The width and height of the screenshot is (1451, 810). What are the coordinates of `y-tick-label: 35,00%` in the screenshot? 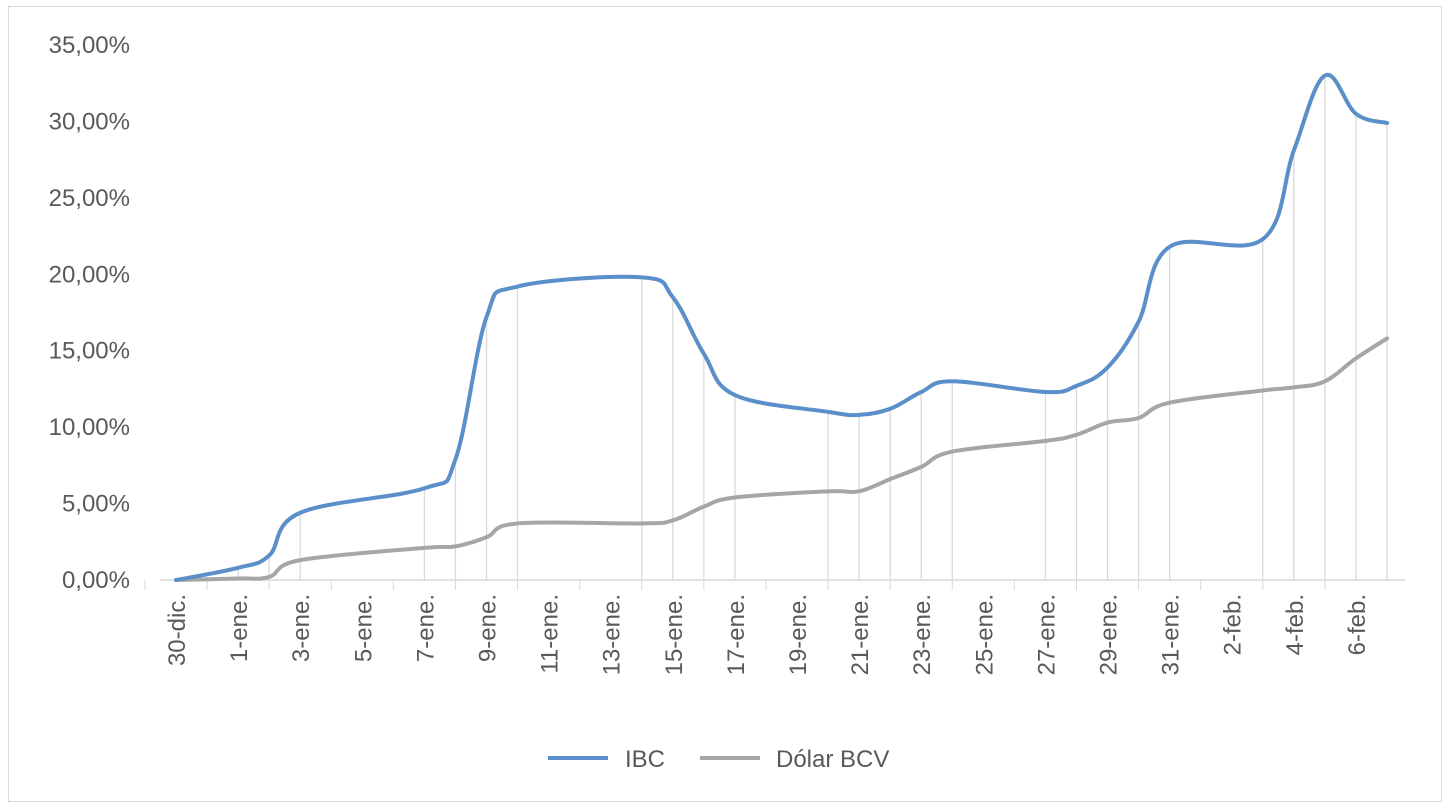 It's located at (89, 45).